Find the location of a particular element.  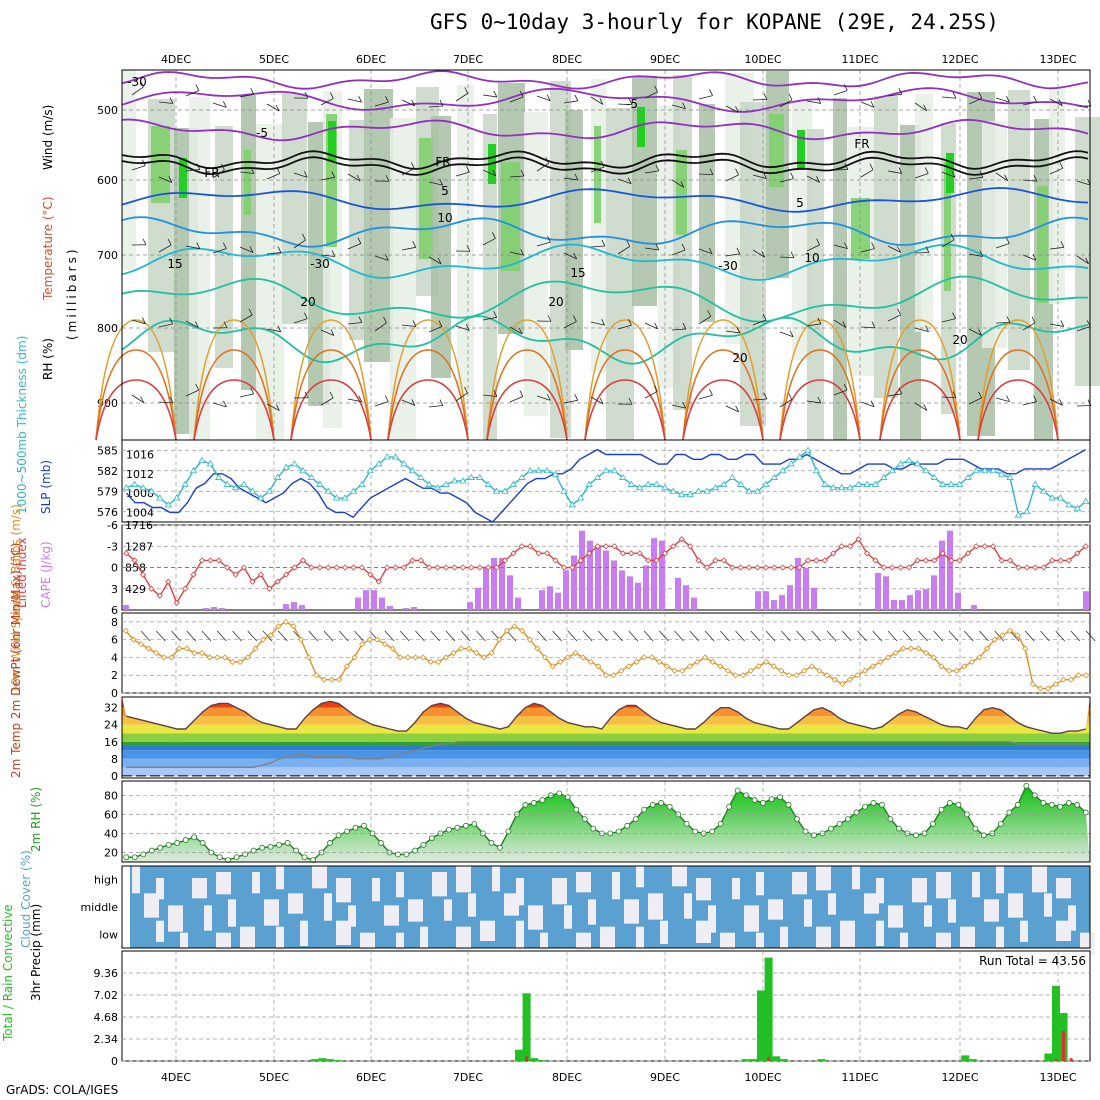

thickness-tick: 585 is located at coordinates (107, 450).